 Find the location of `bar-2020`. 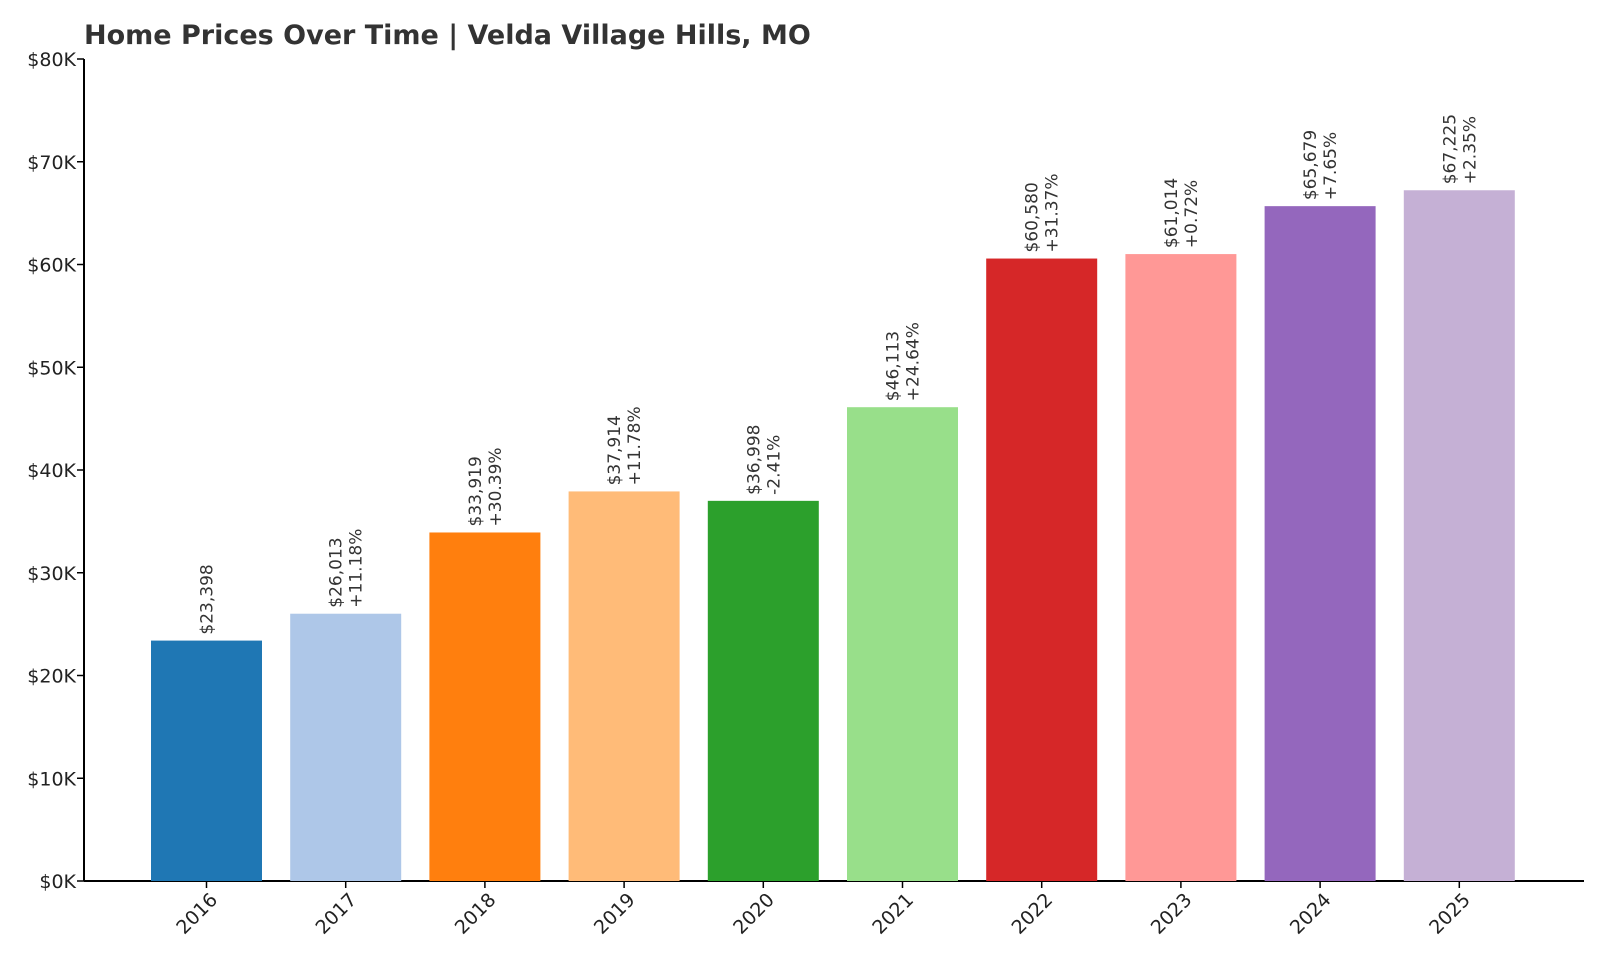

bar-2020 is located at coordinates (763, 690).